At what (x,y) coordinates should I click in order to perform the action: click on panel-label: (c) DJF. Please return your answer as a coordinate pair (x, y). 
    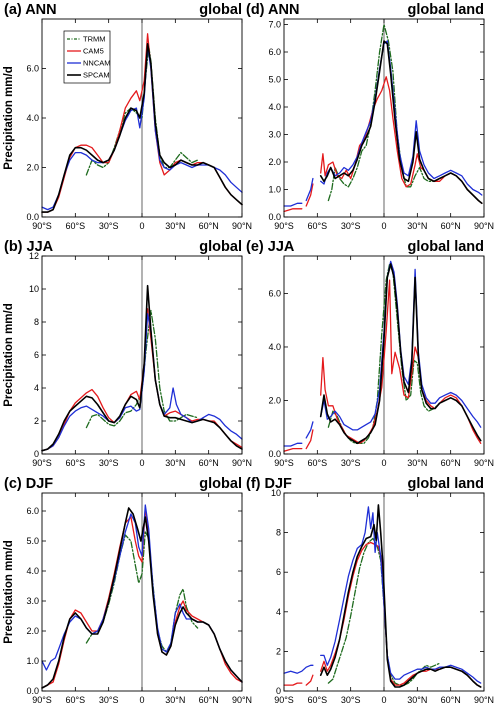
    Looking at the image, I should click on (28, 484).